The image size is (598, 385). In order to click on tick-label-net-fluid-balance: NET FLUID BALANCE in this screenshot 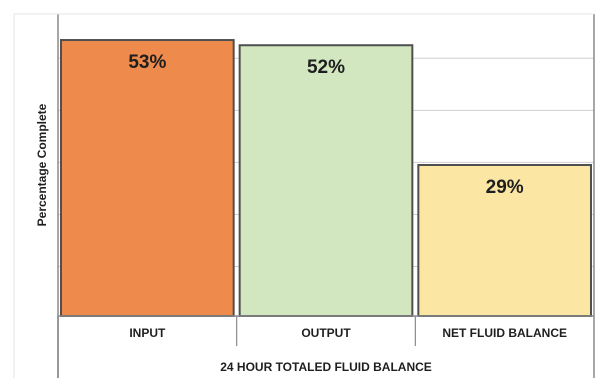, I will do `click(504, 333)`.